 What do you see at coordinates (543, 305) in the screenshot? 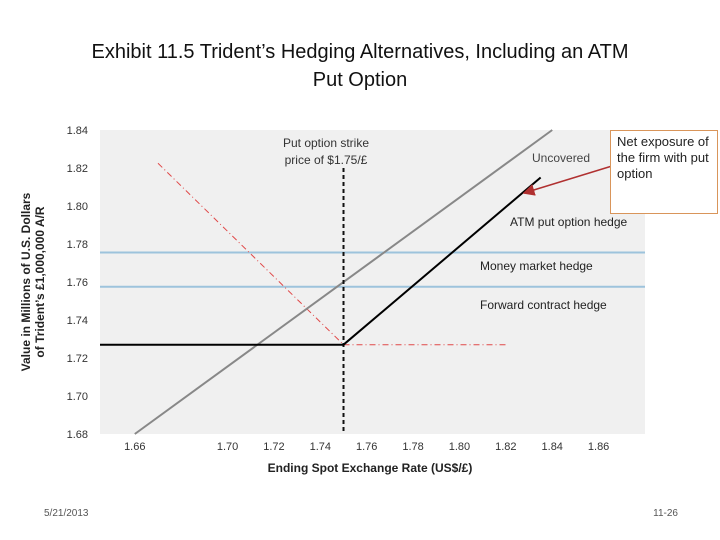
I see `annotation-forward-contract-hedge: Forward contract hedge` at bounding box center [543, 305].